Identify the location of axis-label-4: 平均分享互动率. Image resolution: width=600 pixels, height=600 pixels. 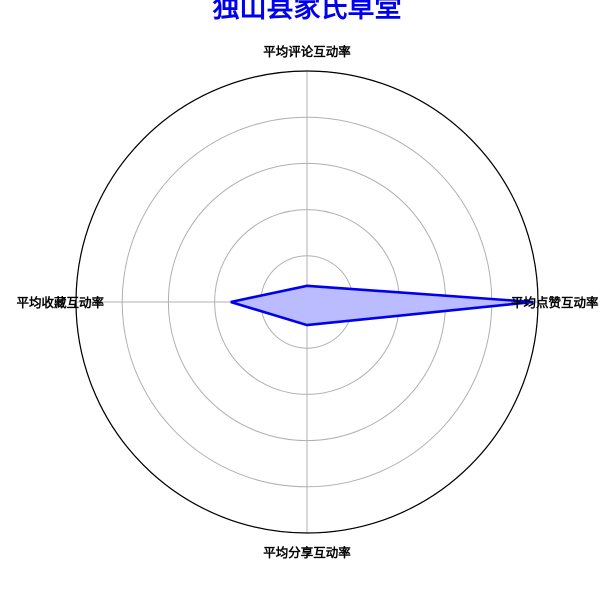
(307, 552).